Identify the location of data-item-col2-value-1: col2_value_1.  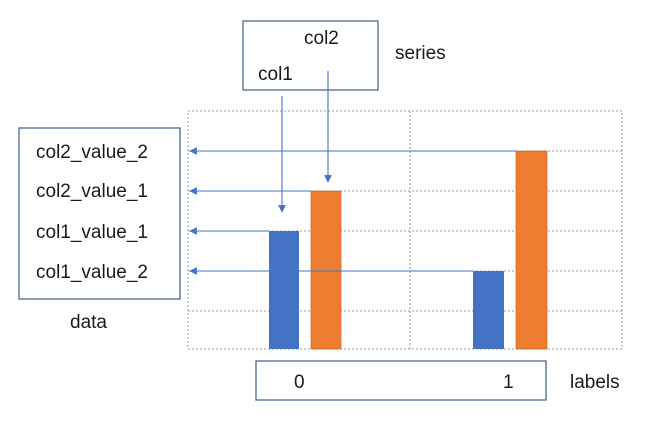
(92, 191).